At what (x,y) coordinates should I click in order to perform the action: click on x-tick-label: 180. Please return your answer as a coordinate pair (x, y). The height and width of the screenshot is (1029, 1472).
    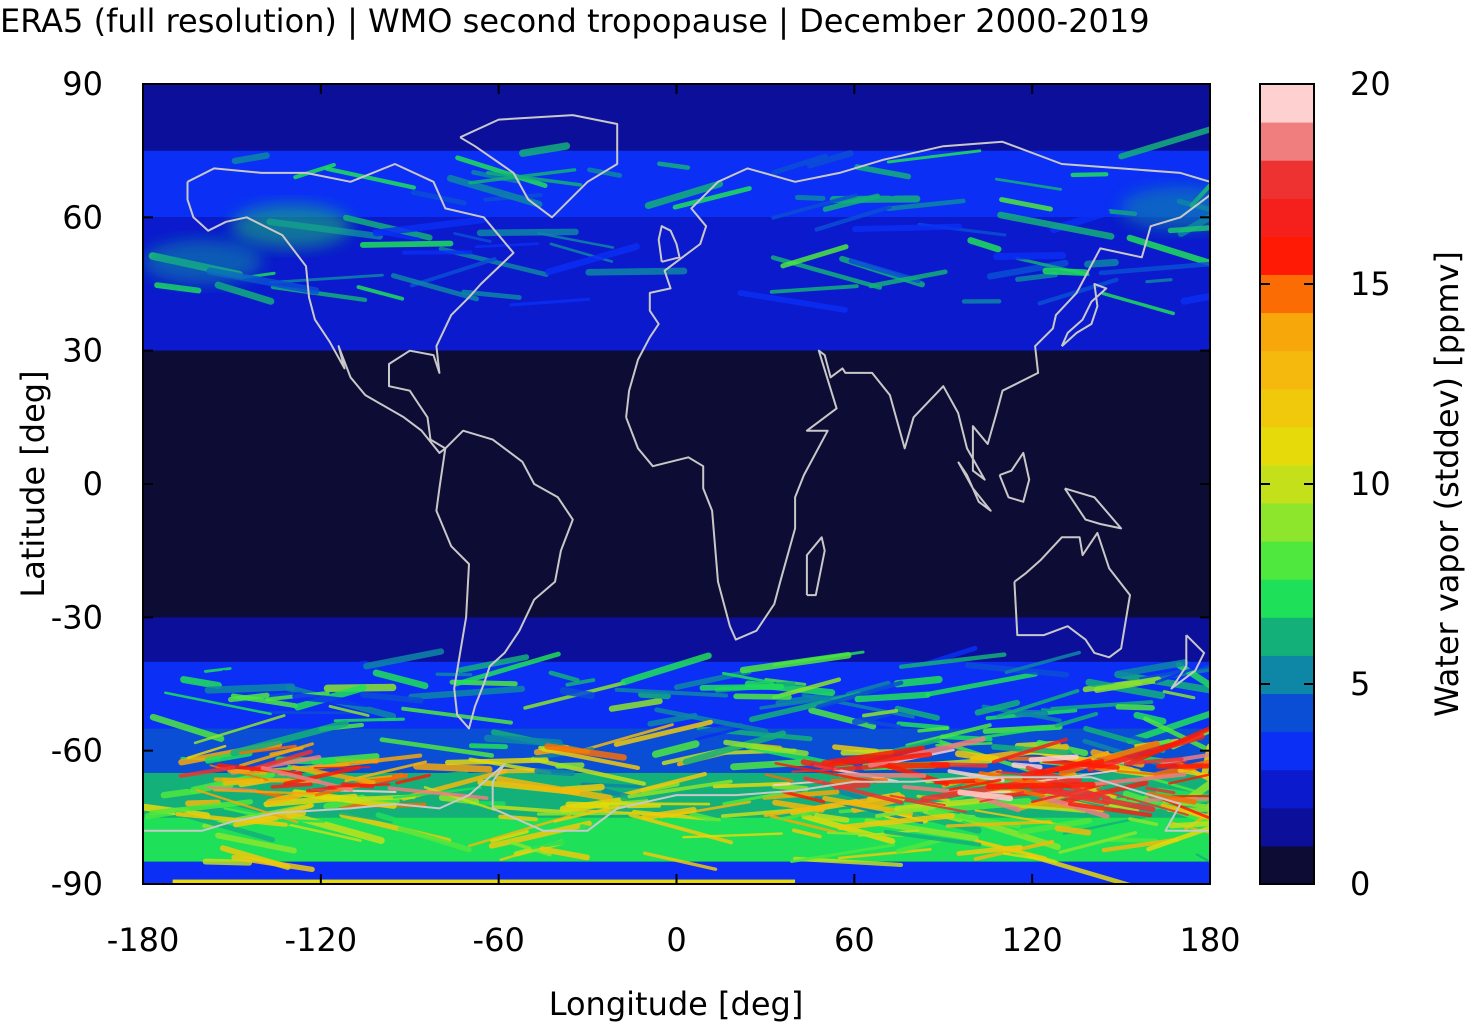
    Looking at the image, I should click on (1209, 940).